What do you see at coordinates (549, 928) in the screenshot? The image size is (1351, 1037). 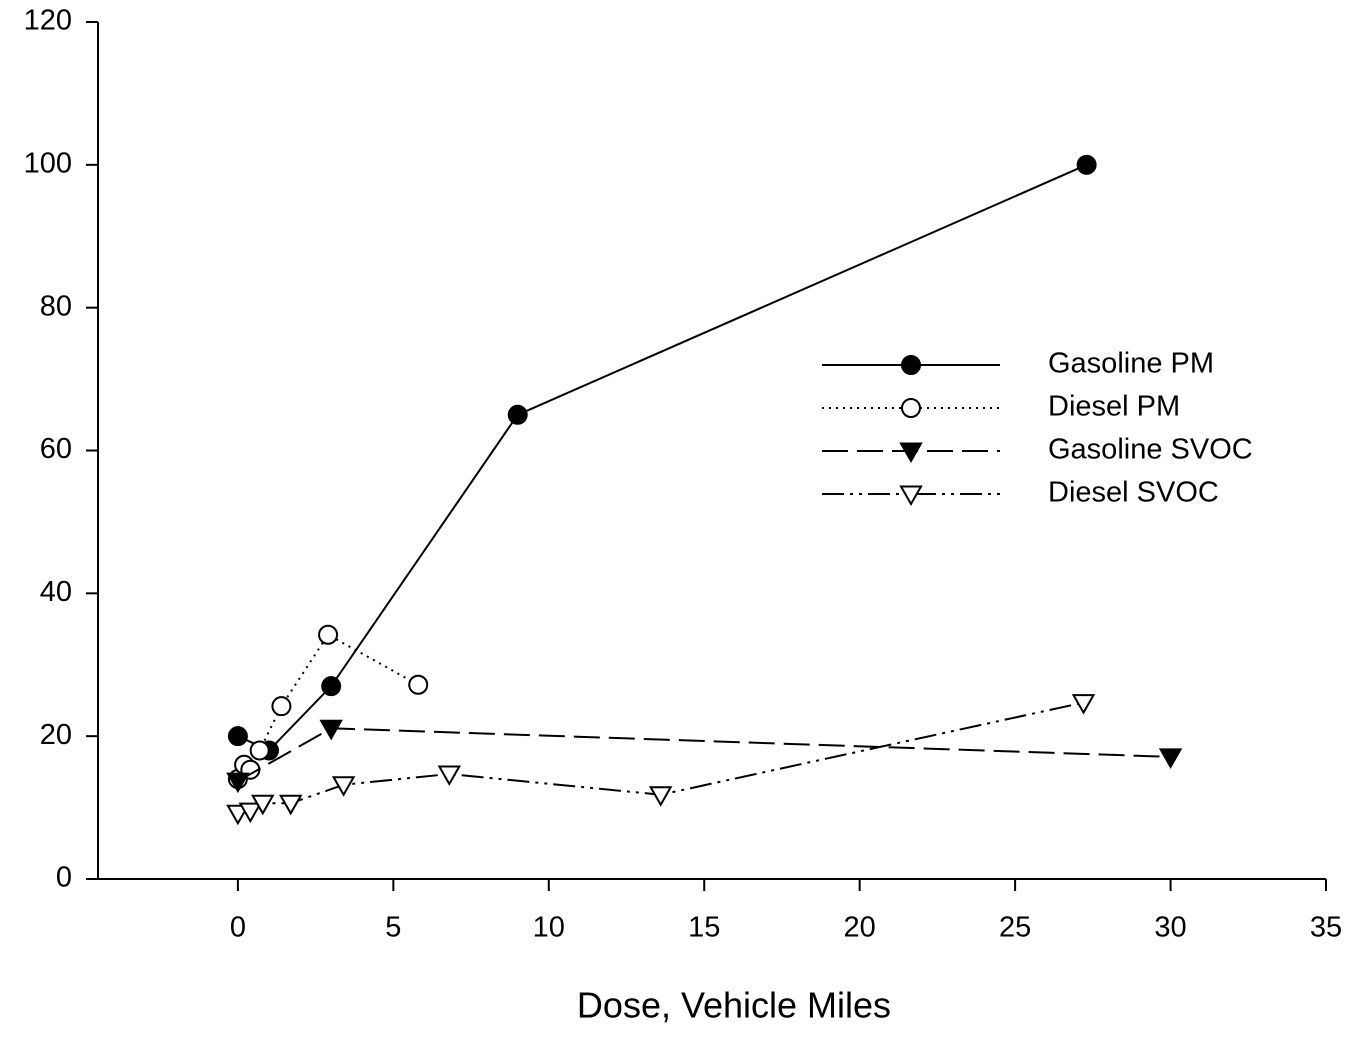 I see `x-tick-label: 10` at bounding box center [549, 928].